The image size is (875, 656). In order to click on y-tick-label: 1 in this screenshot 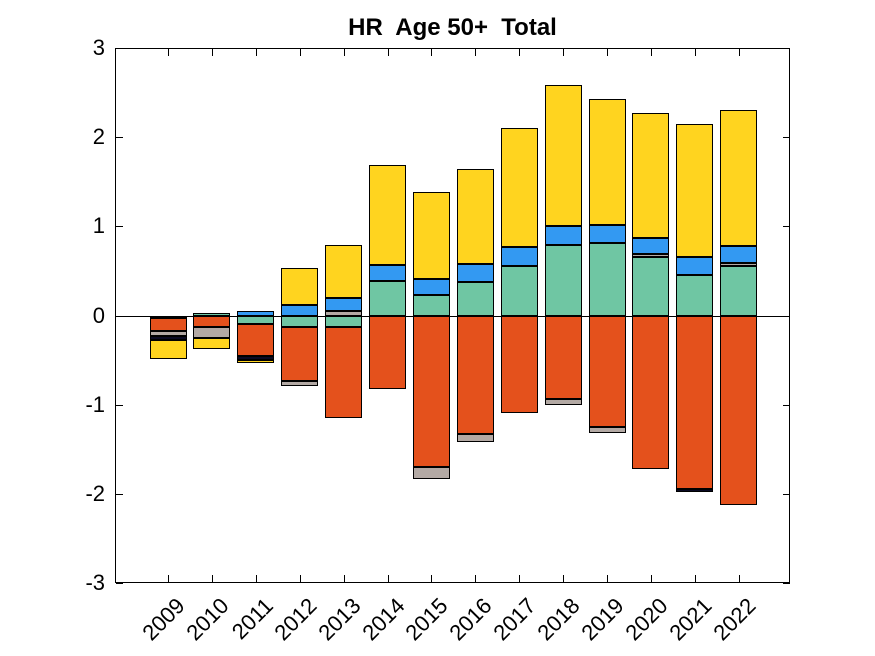, I will do `click(98, 225)`.